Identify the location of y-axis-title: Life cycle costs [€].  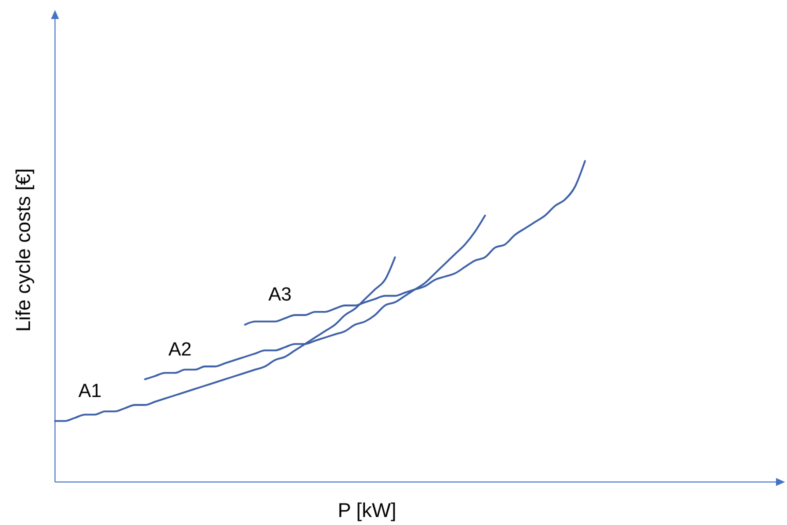
(24, 250).